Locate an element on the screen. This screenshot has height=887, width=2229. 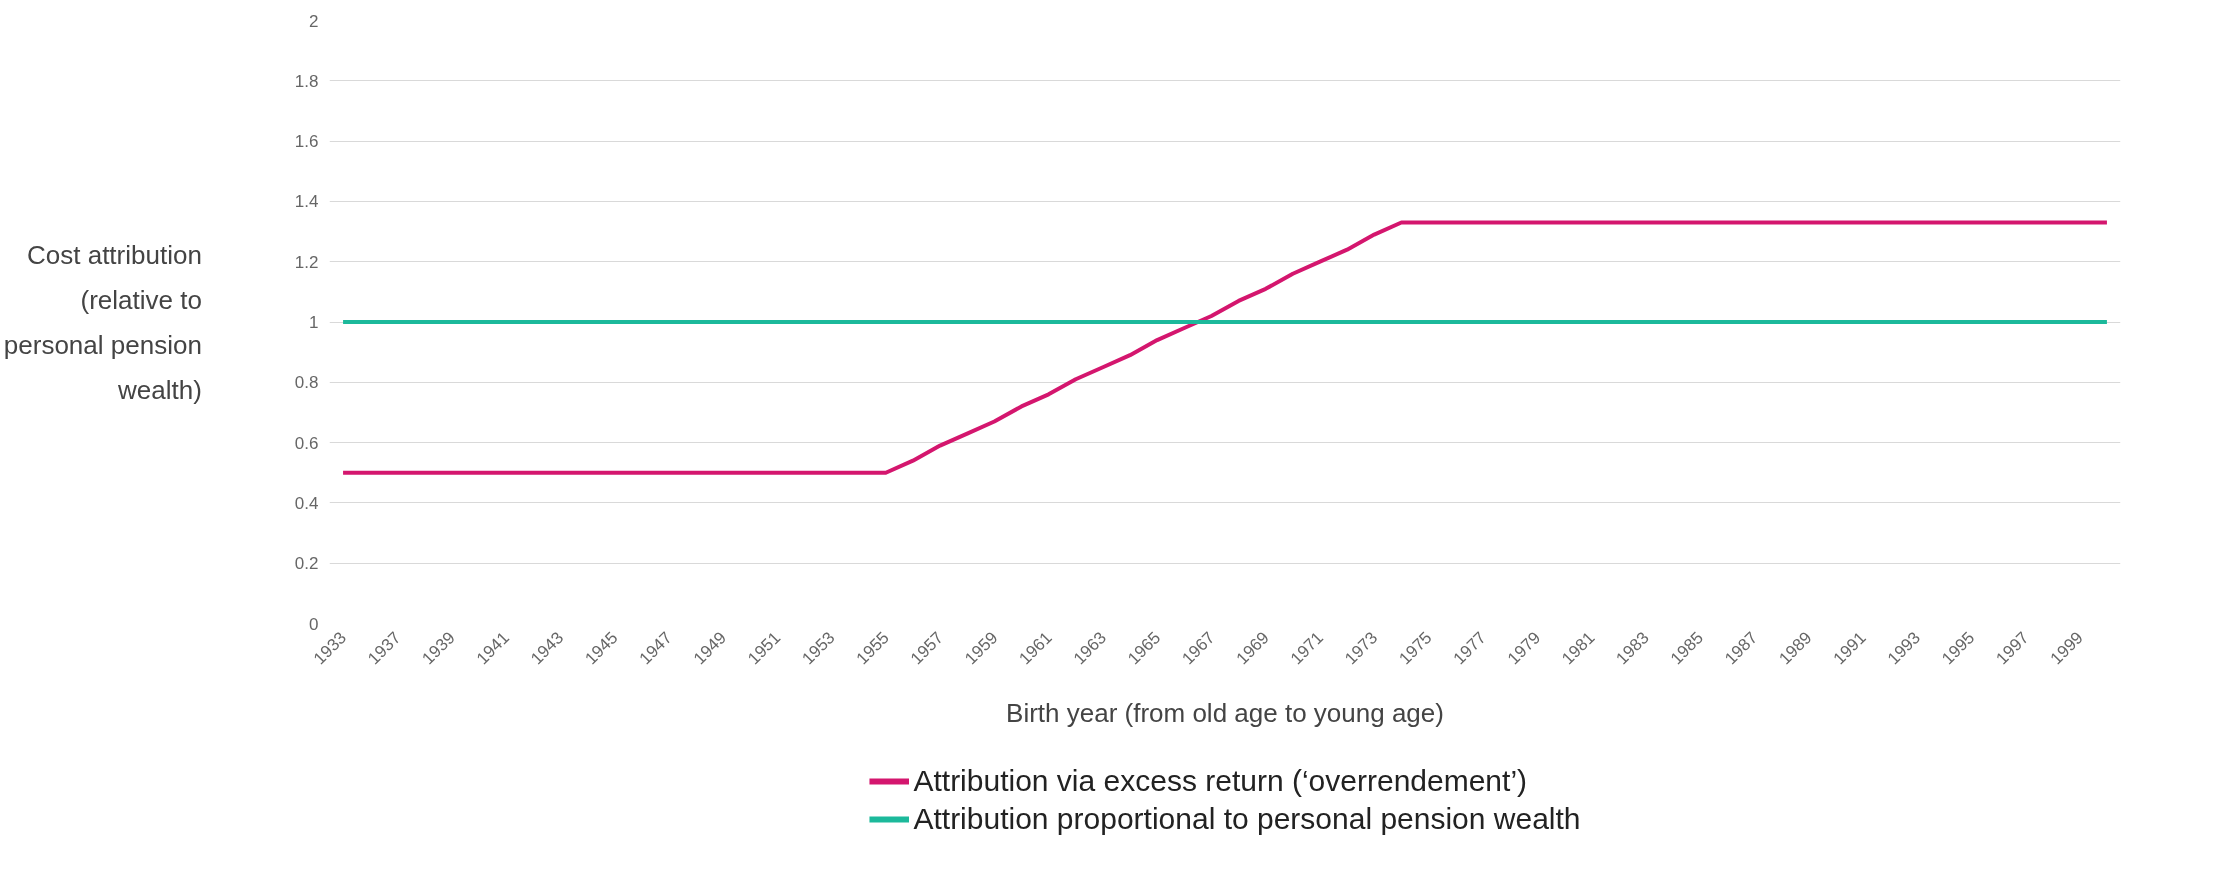
y-tick-label: 0.8 is located at coordinates (306, 383).